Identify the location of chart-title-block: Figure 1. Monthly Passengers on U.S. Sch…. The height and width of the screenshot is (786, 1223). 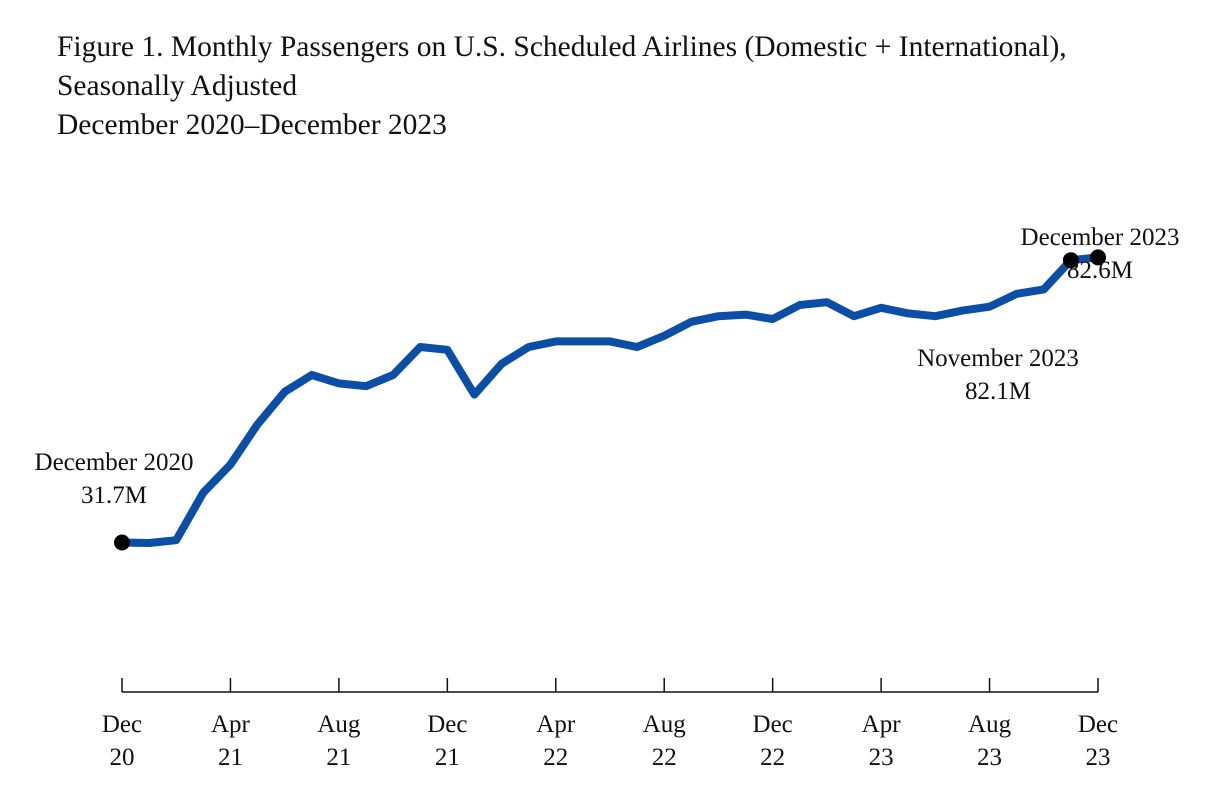
(637, 86).